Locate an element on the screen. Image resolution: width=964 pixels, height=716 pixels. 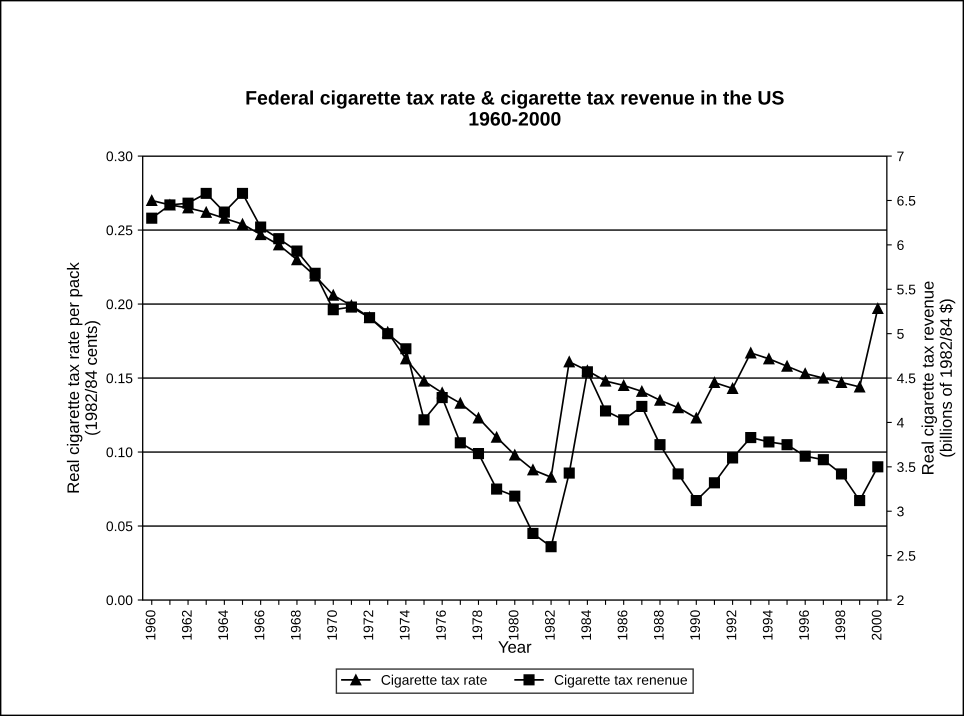
legend-label: Cigarette tax renenue is located at coordinates (620, 681).